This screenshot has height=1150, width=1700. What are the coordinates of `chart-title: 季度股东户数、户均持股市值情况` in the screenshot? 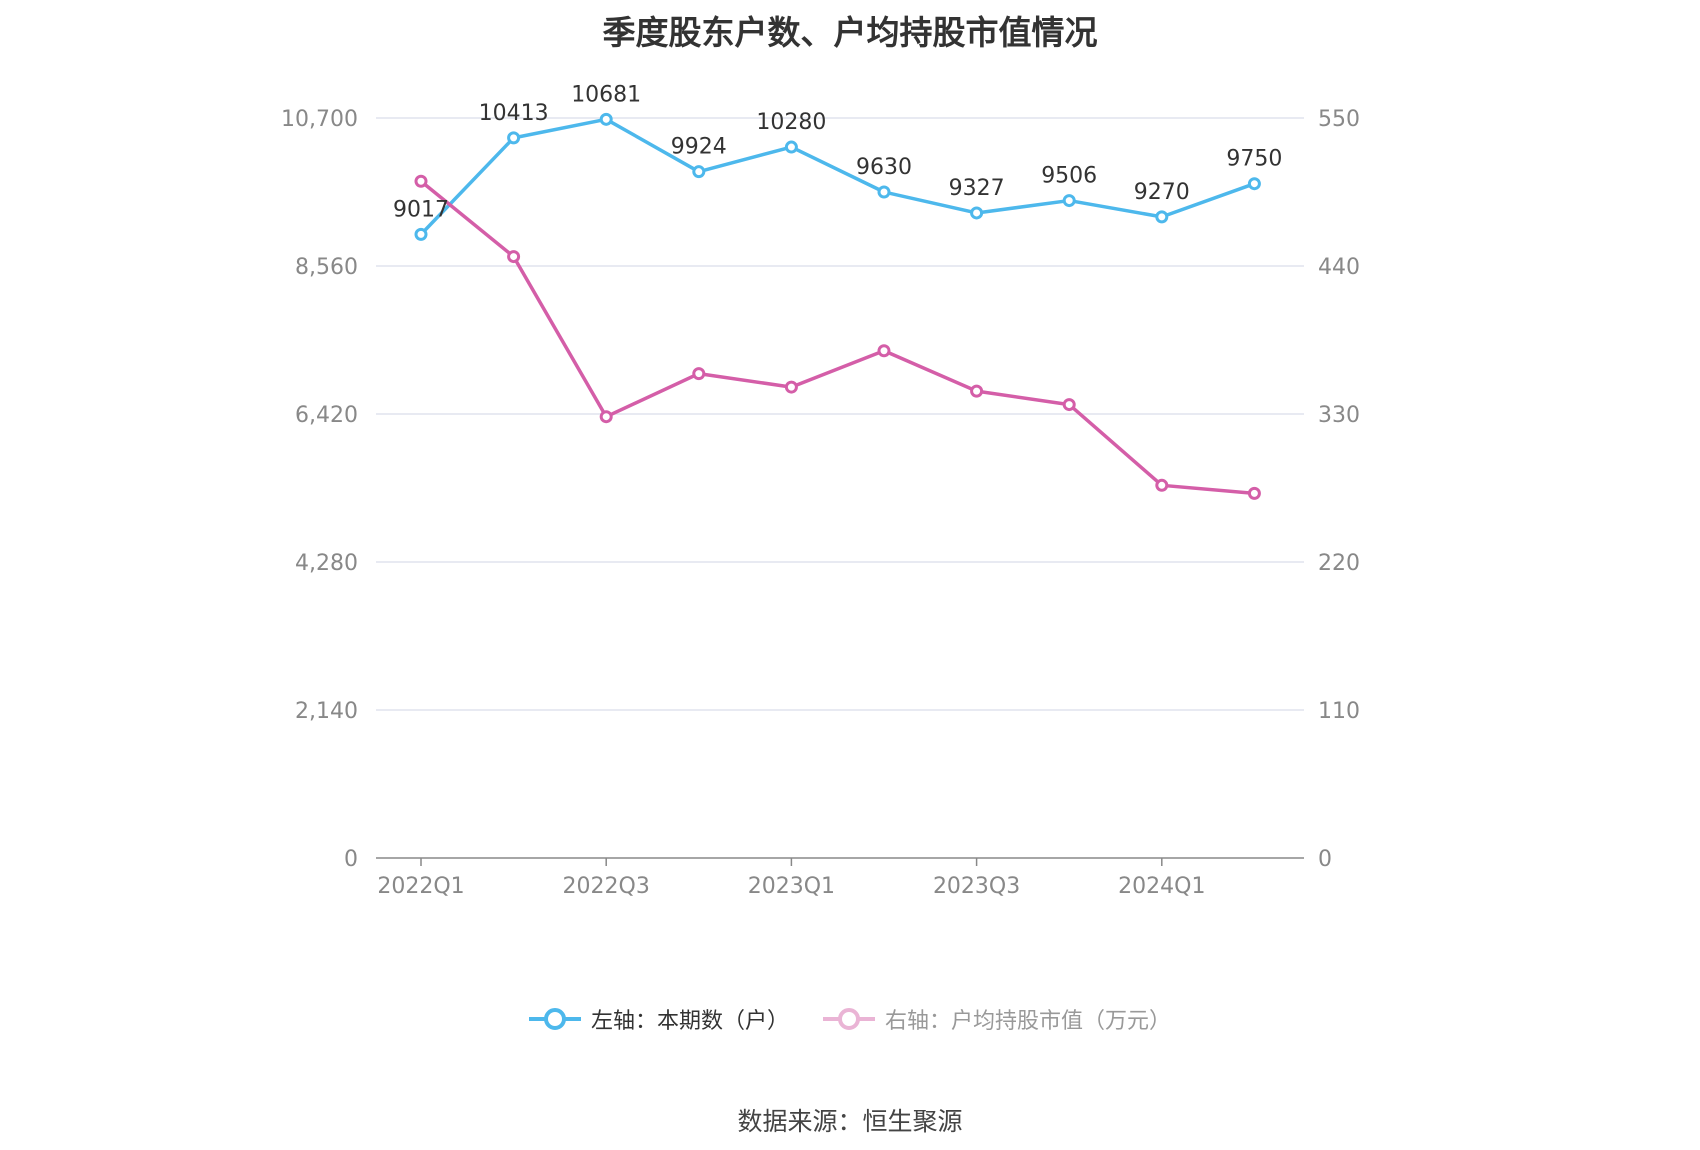 It's located at (850, 32).